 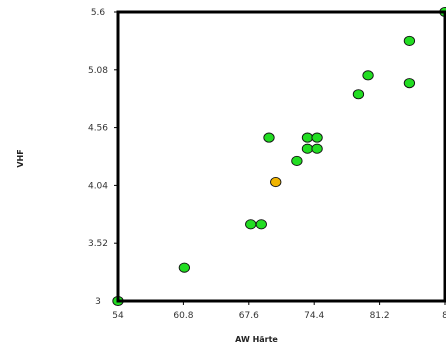 What do you see at coordinates (20, 158) in the screenshot?
I see `y-axis-label: VHF` at bounding box center [20, 158].